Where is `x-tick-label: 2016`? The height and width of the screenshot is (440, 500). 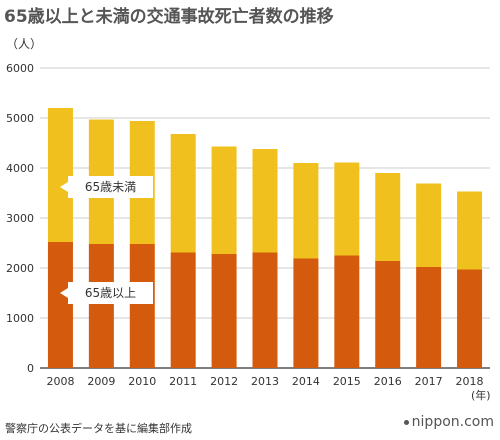
x-tick-label: 2016 is located at coordinates (388, 381).